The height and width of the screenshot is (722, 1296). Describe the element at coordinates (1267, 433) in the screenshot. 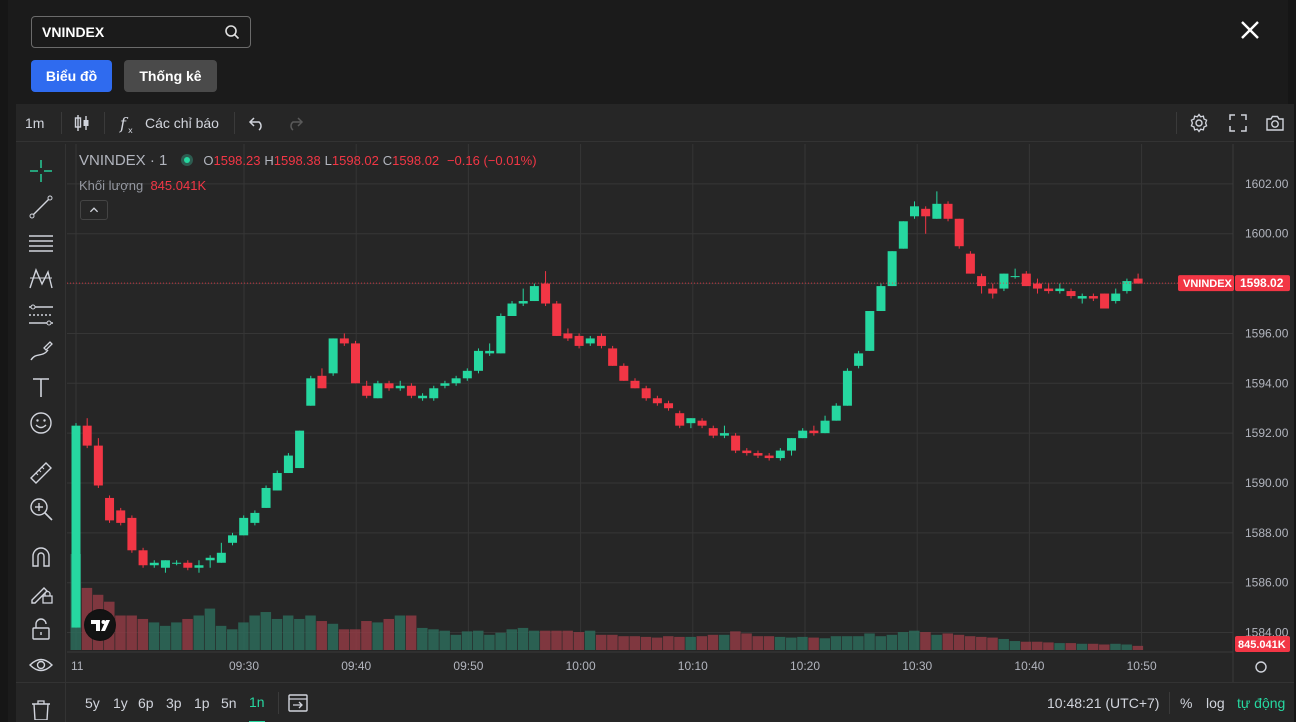

I see `price-tick-label: 1592.00` at that location.